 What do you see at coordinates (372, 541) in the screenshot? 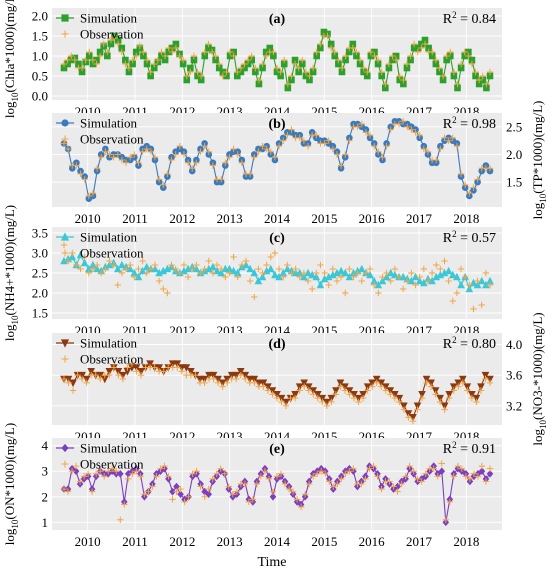
I see `x-tick-label: 2016` at bounding box center [372, 541].